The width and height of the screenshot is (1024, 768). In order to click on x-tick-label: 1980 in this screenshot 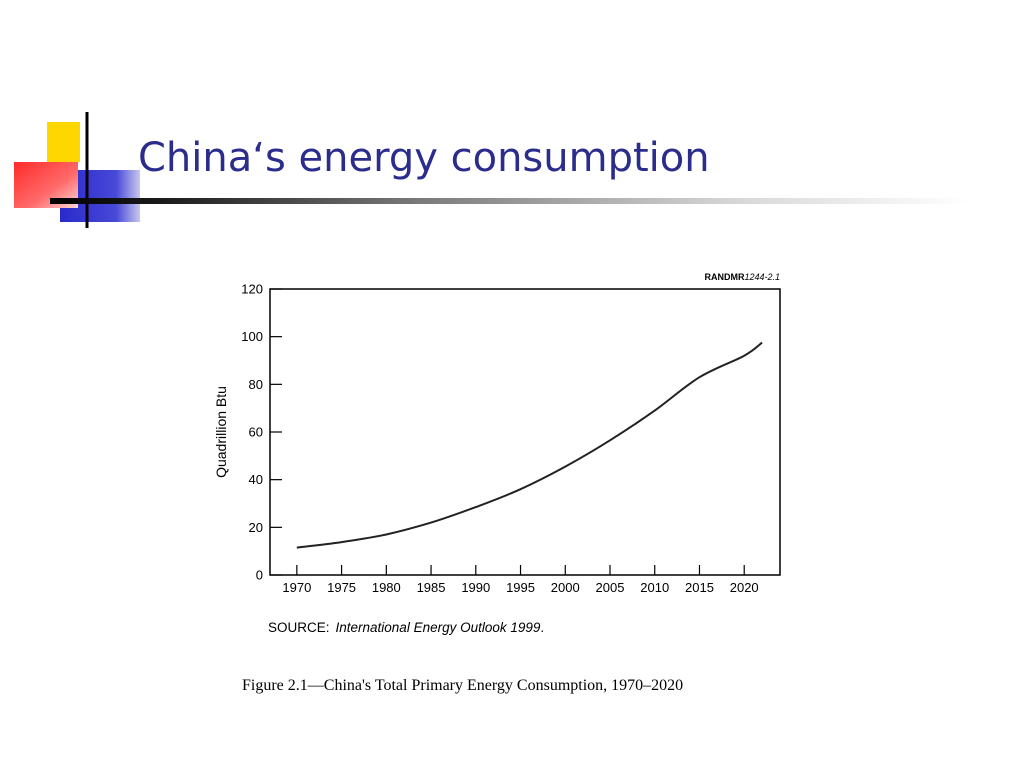, I will do `click(386, 587)`.